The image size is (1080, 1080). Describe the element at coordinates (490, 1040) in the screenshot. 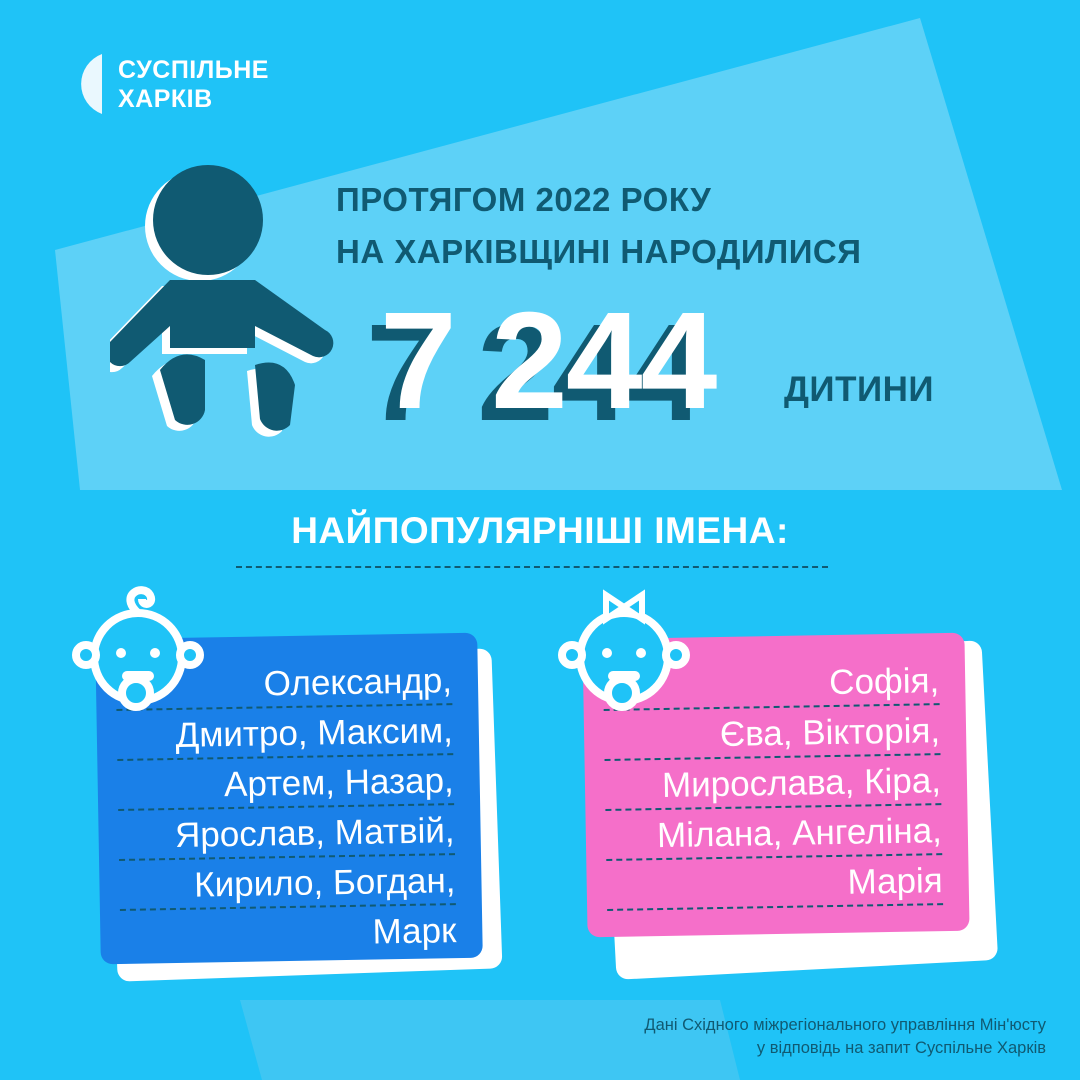

I see `bottom-panel` at that location.